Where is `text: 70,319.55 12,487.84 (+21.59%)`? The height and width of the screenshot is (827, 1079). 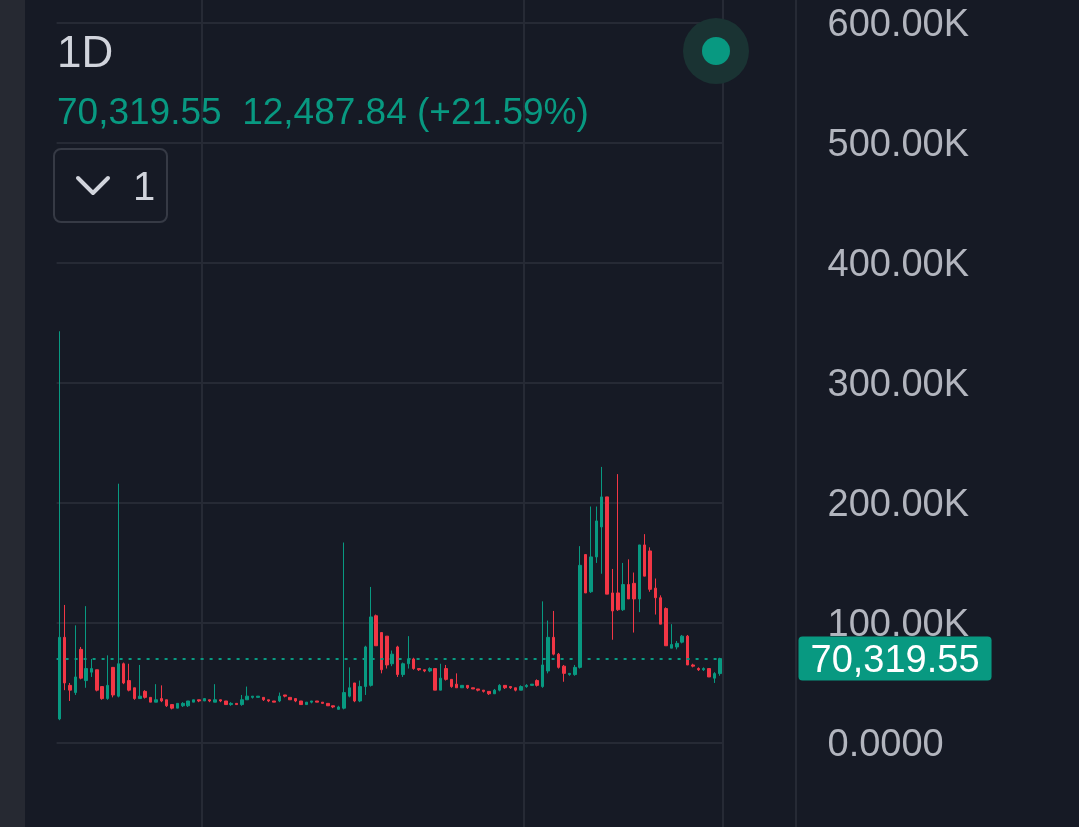
text: 70,319.55 12,487.84 (+21.59%) is located at coordinates (323, 111).